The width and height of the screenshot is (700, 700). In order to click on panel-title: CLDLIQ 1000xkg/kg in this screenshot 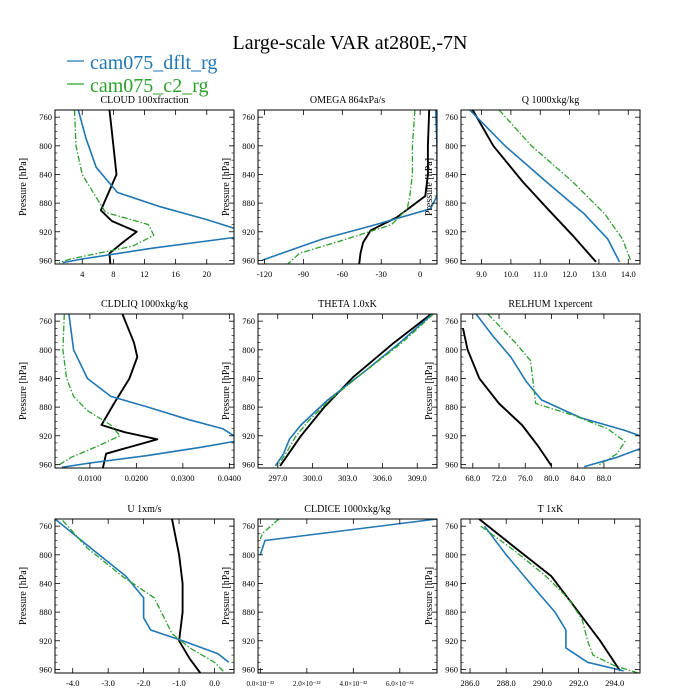, I will do `click(144, 304)`.